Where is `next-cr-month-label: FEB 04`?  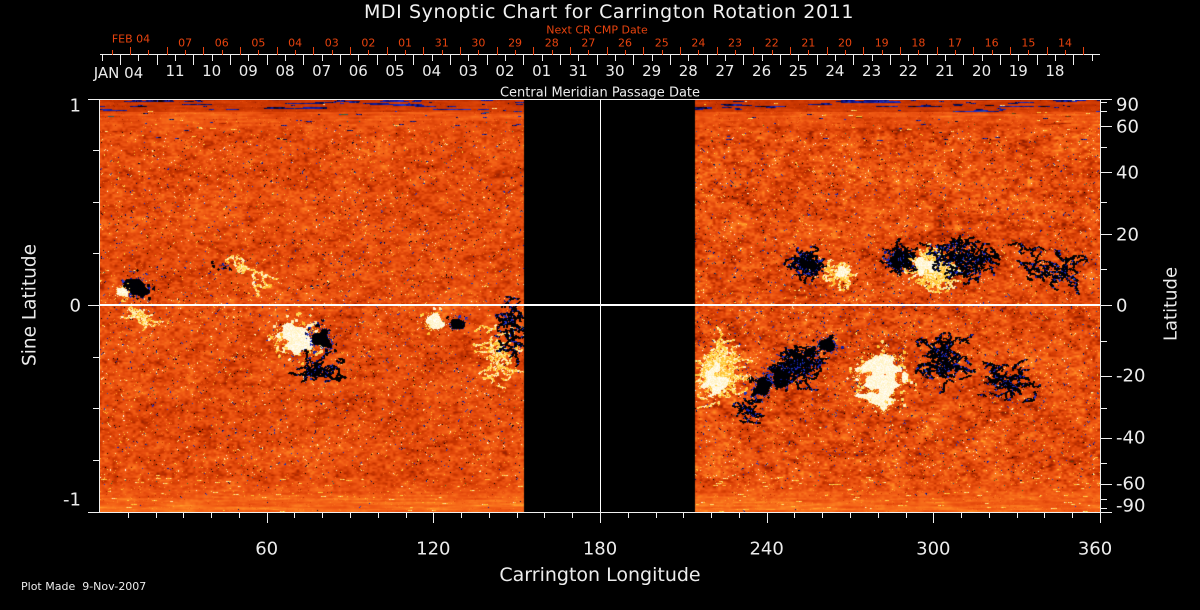 next-cr-month-label: FEB 04 is located at coordinates (131, 39).